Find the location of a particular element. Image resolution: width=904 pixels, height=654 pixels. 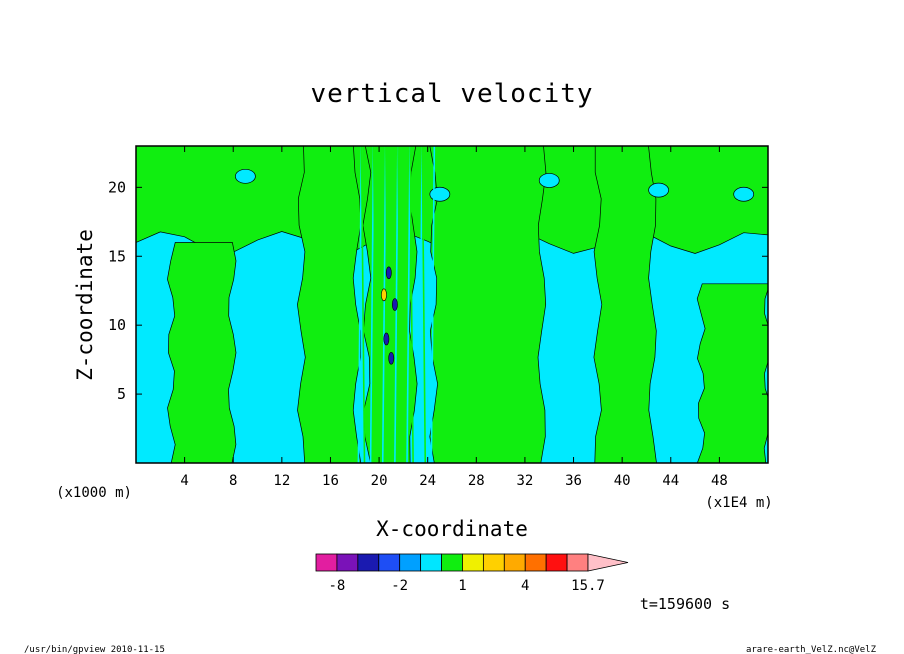

footer-right: arare-earth_VelZ.nc@VelZ is located at coordinates (811, 649).